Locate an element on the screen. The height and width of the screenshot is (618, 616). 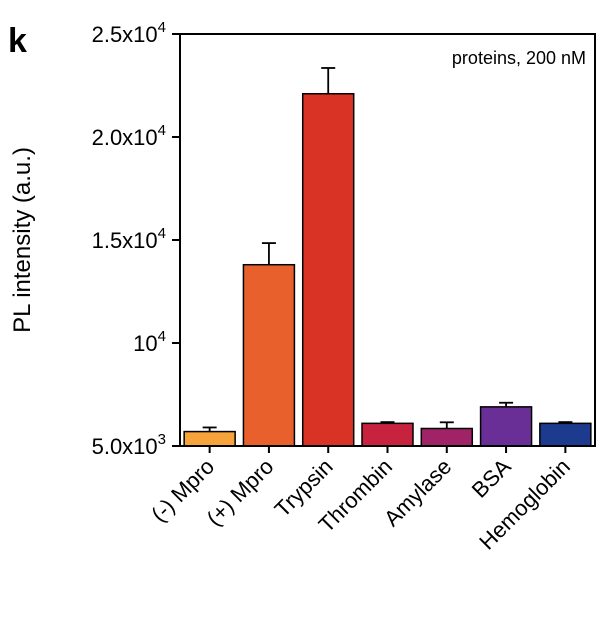
bar-trypsin is located at coordinates (328, 269).